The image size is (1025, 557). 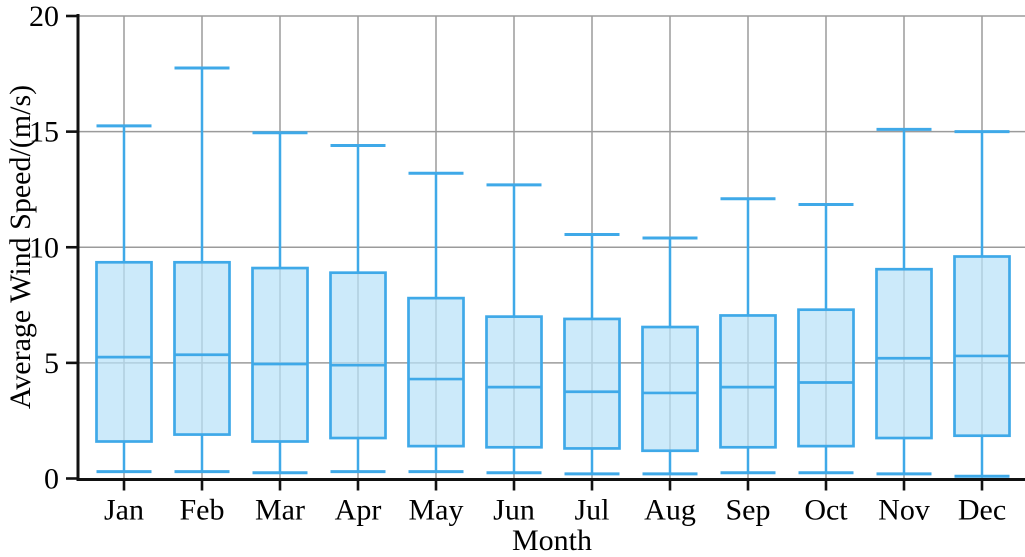 I want to click on y-tick-label: 5, so click(x=51, y=363).